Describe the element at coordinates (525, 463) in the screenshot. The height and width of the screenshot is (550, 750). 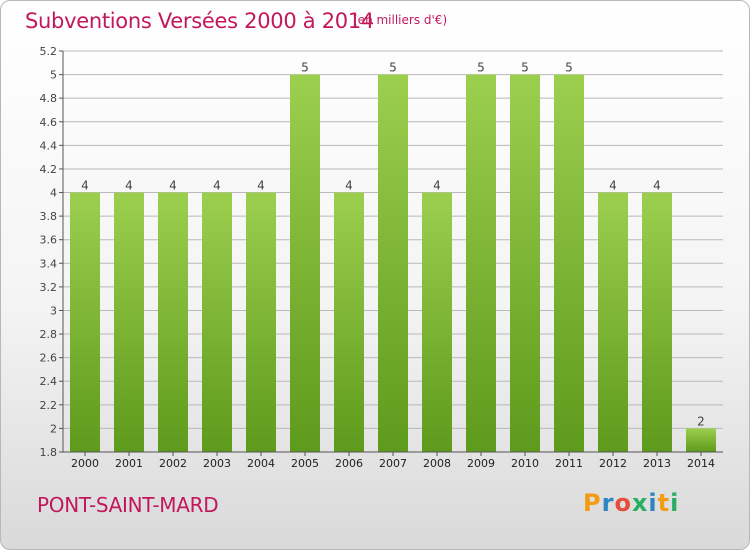
I see `x-tick-label-2010: 2010` at that location.